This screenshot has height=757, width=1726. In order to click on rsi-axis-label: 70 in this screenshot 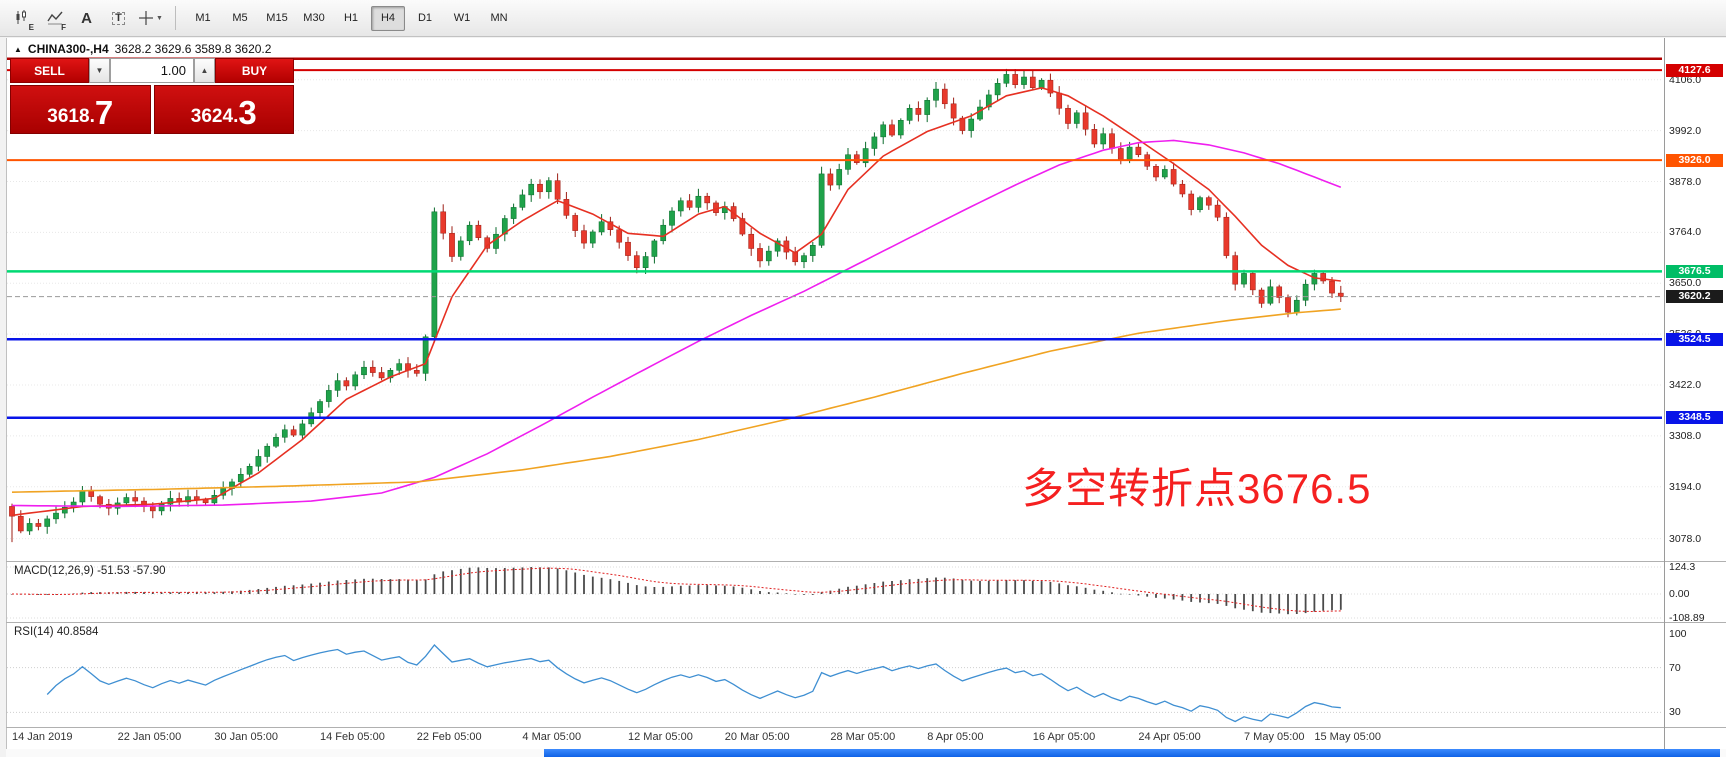, I will do `click(1675, 667)`.